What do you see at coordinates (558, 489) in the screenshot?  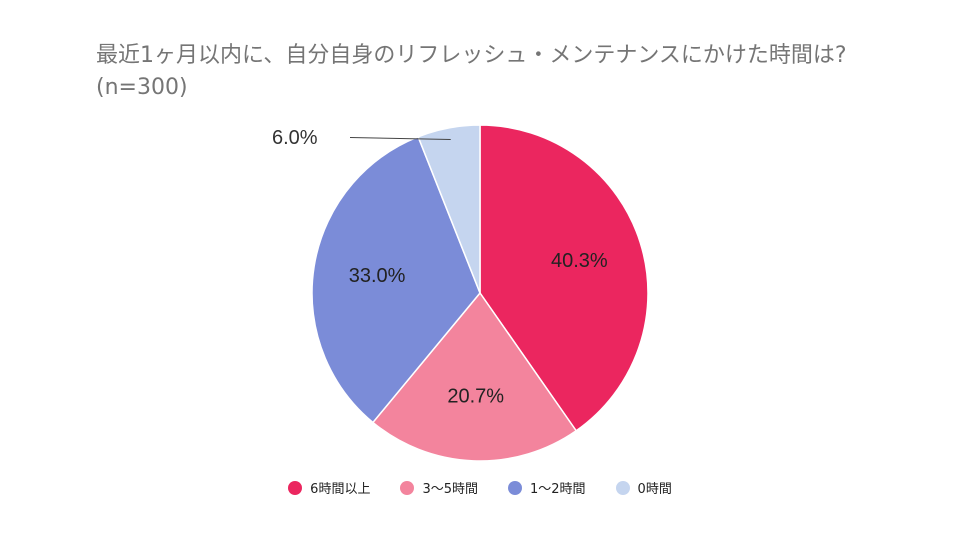 I see `legend-label-1-2h: 1〜2時間` at bounding box center [558, 489].